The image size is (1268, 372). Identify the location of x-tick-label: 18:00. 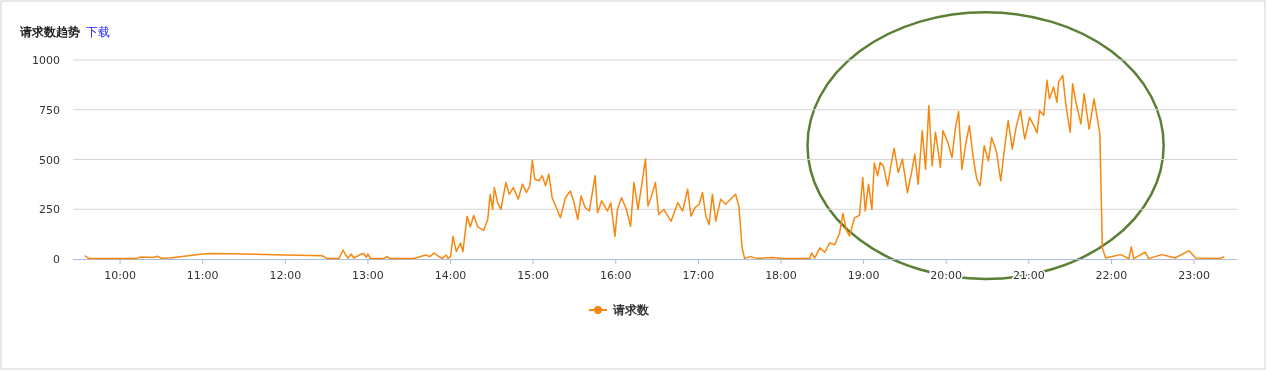
(781, 275).